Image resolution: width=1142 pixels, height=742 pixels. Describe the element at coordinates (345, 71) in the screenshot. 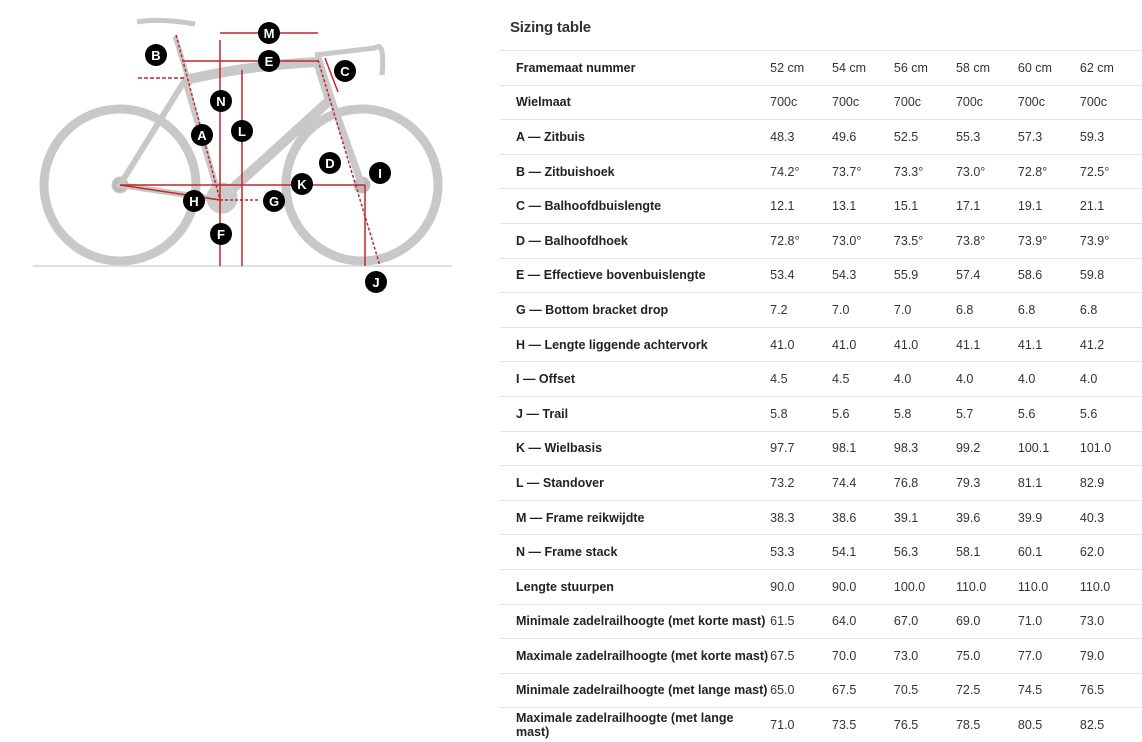

I see `marker-c: C` at that location.